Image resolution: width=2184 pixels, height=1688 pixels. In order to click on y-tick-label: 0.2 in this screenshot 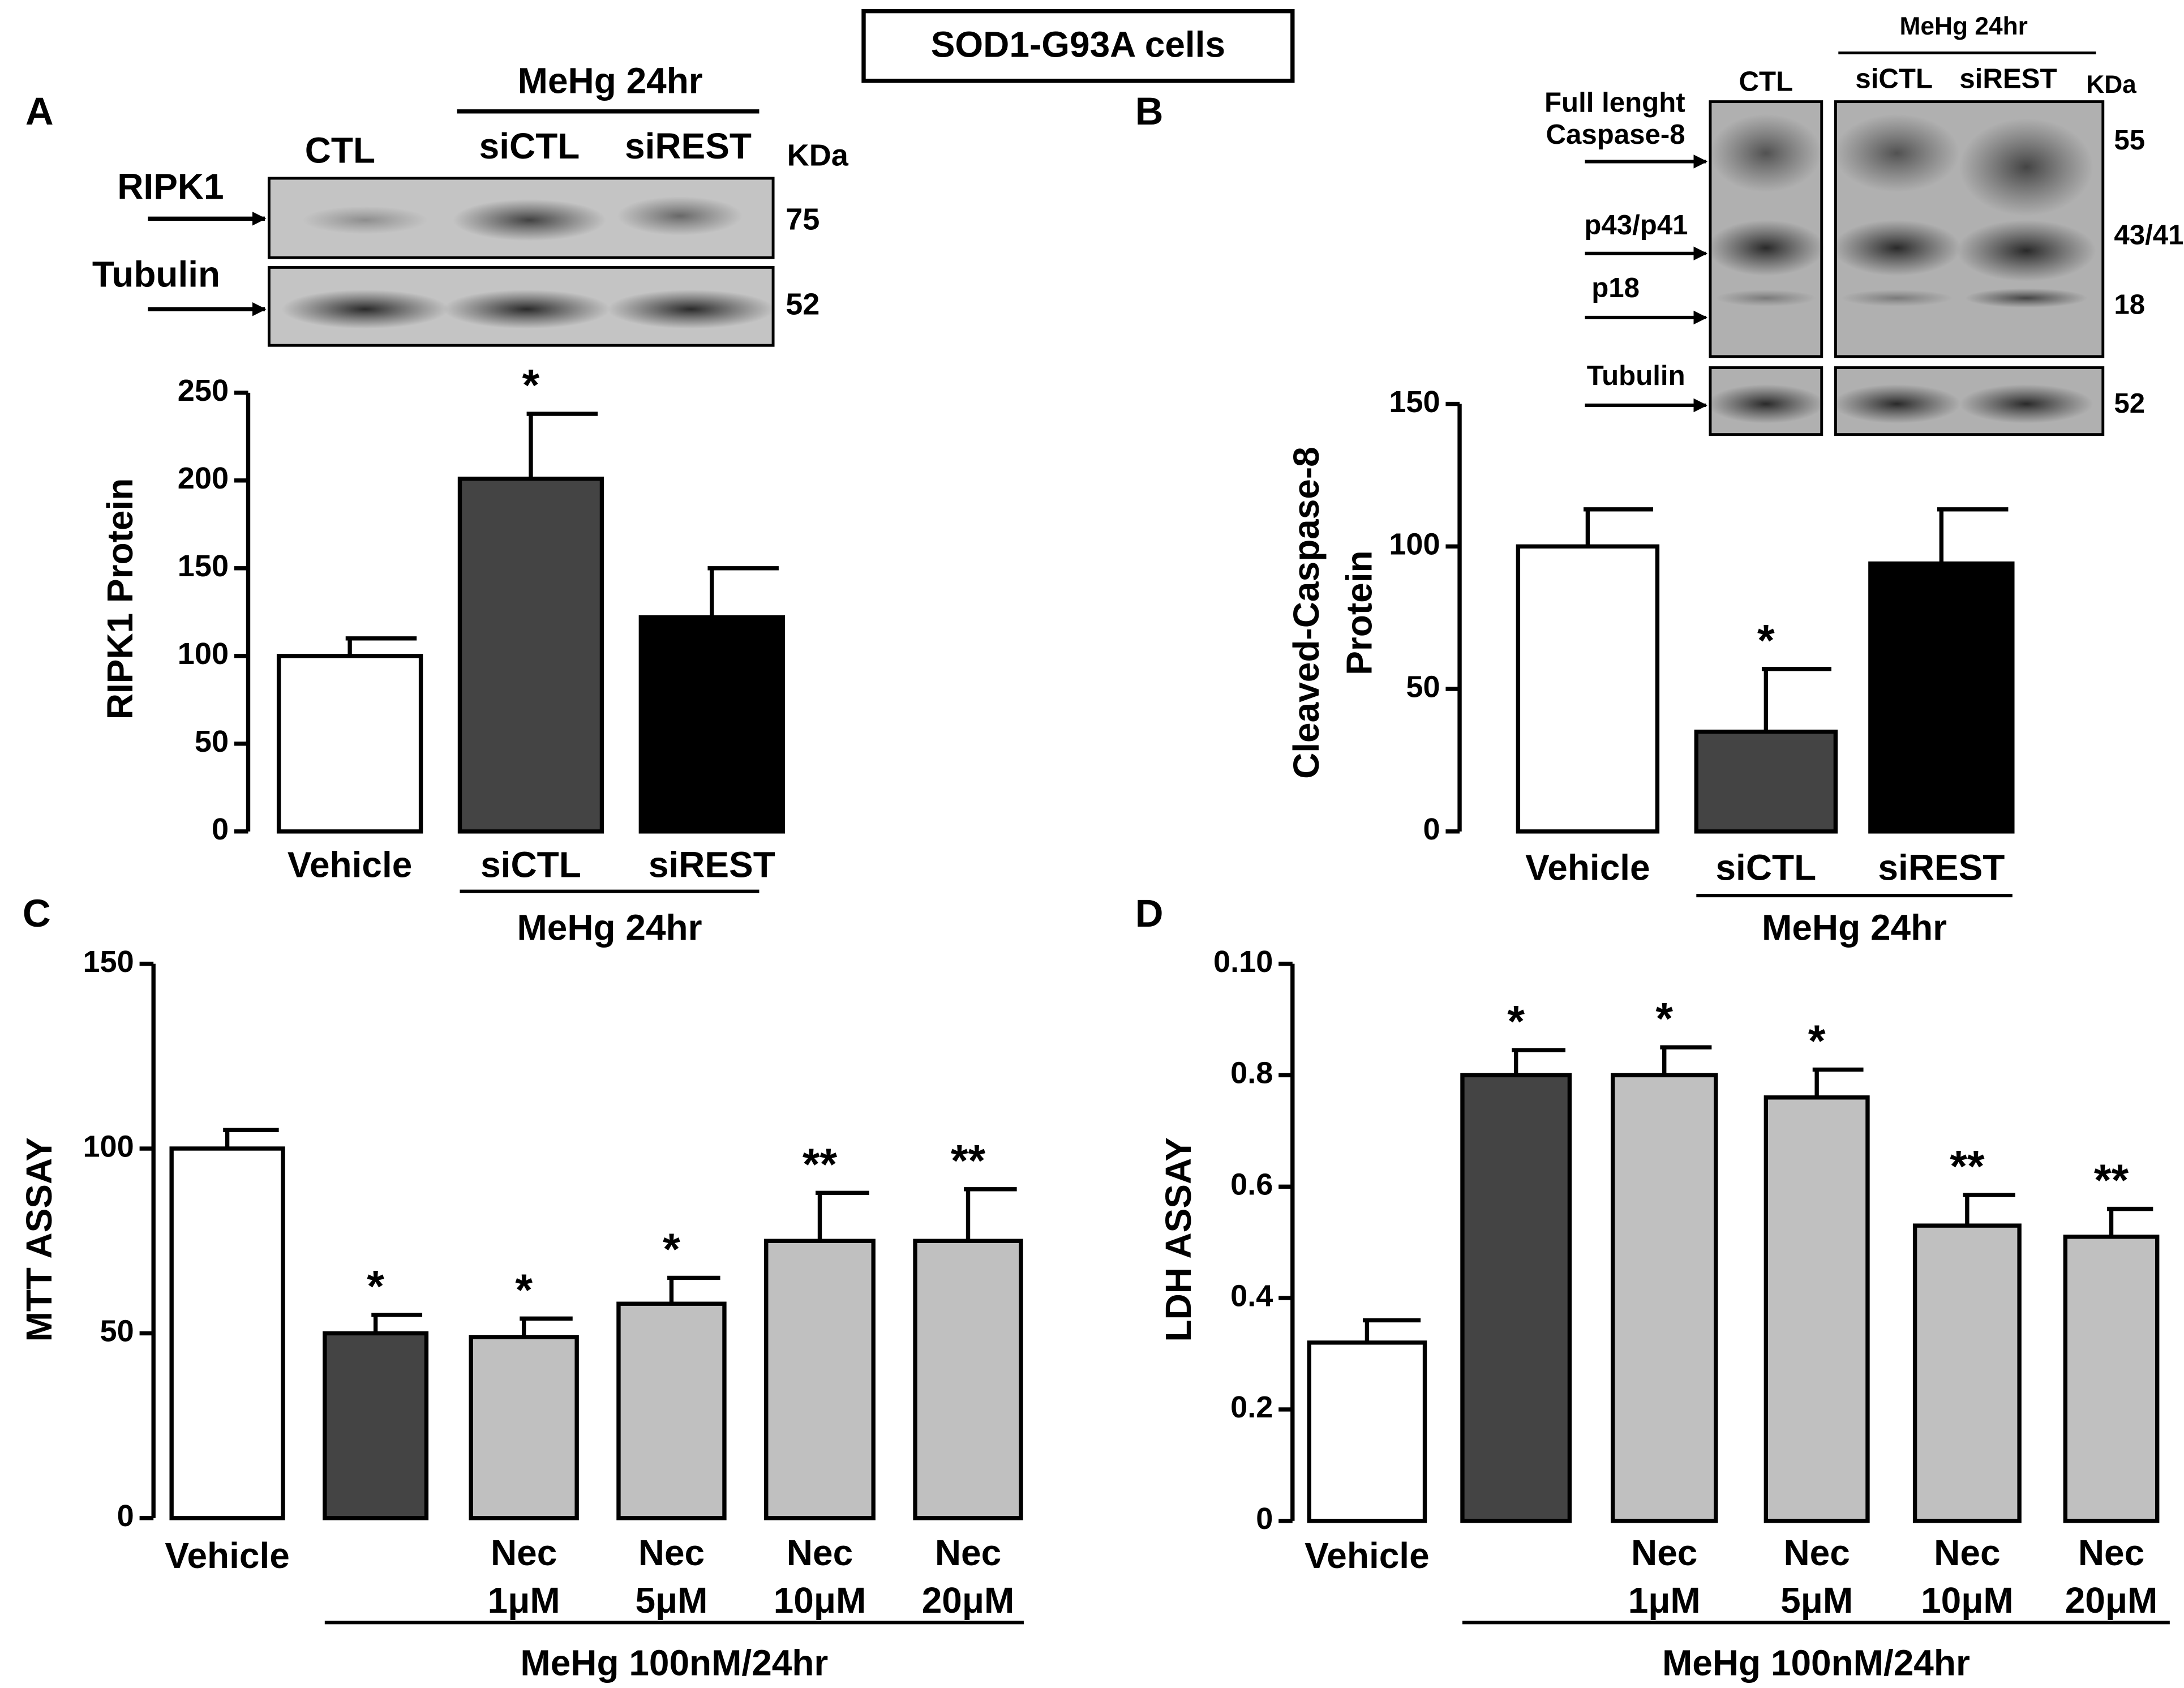, I will do `click(1251, 1407)`.